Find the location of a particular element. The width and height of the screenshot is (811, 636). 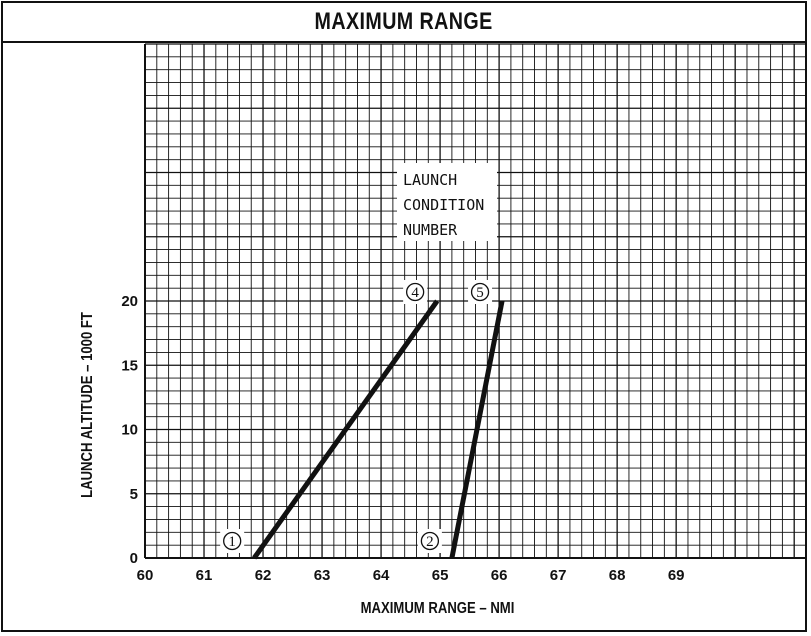

end-marker-5: 5 is located at coordinates (480, 292).